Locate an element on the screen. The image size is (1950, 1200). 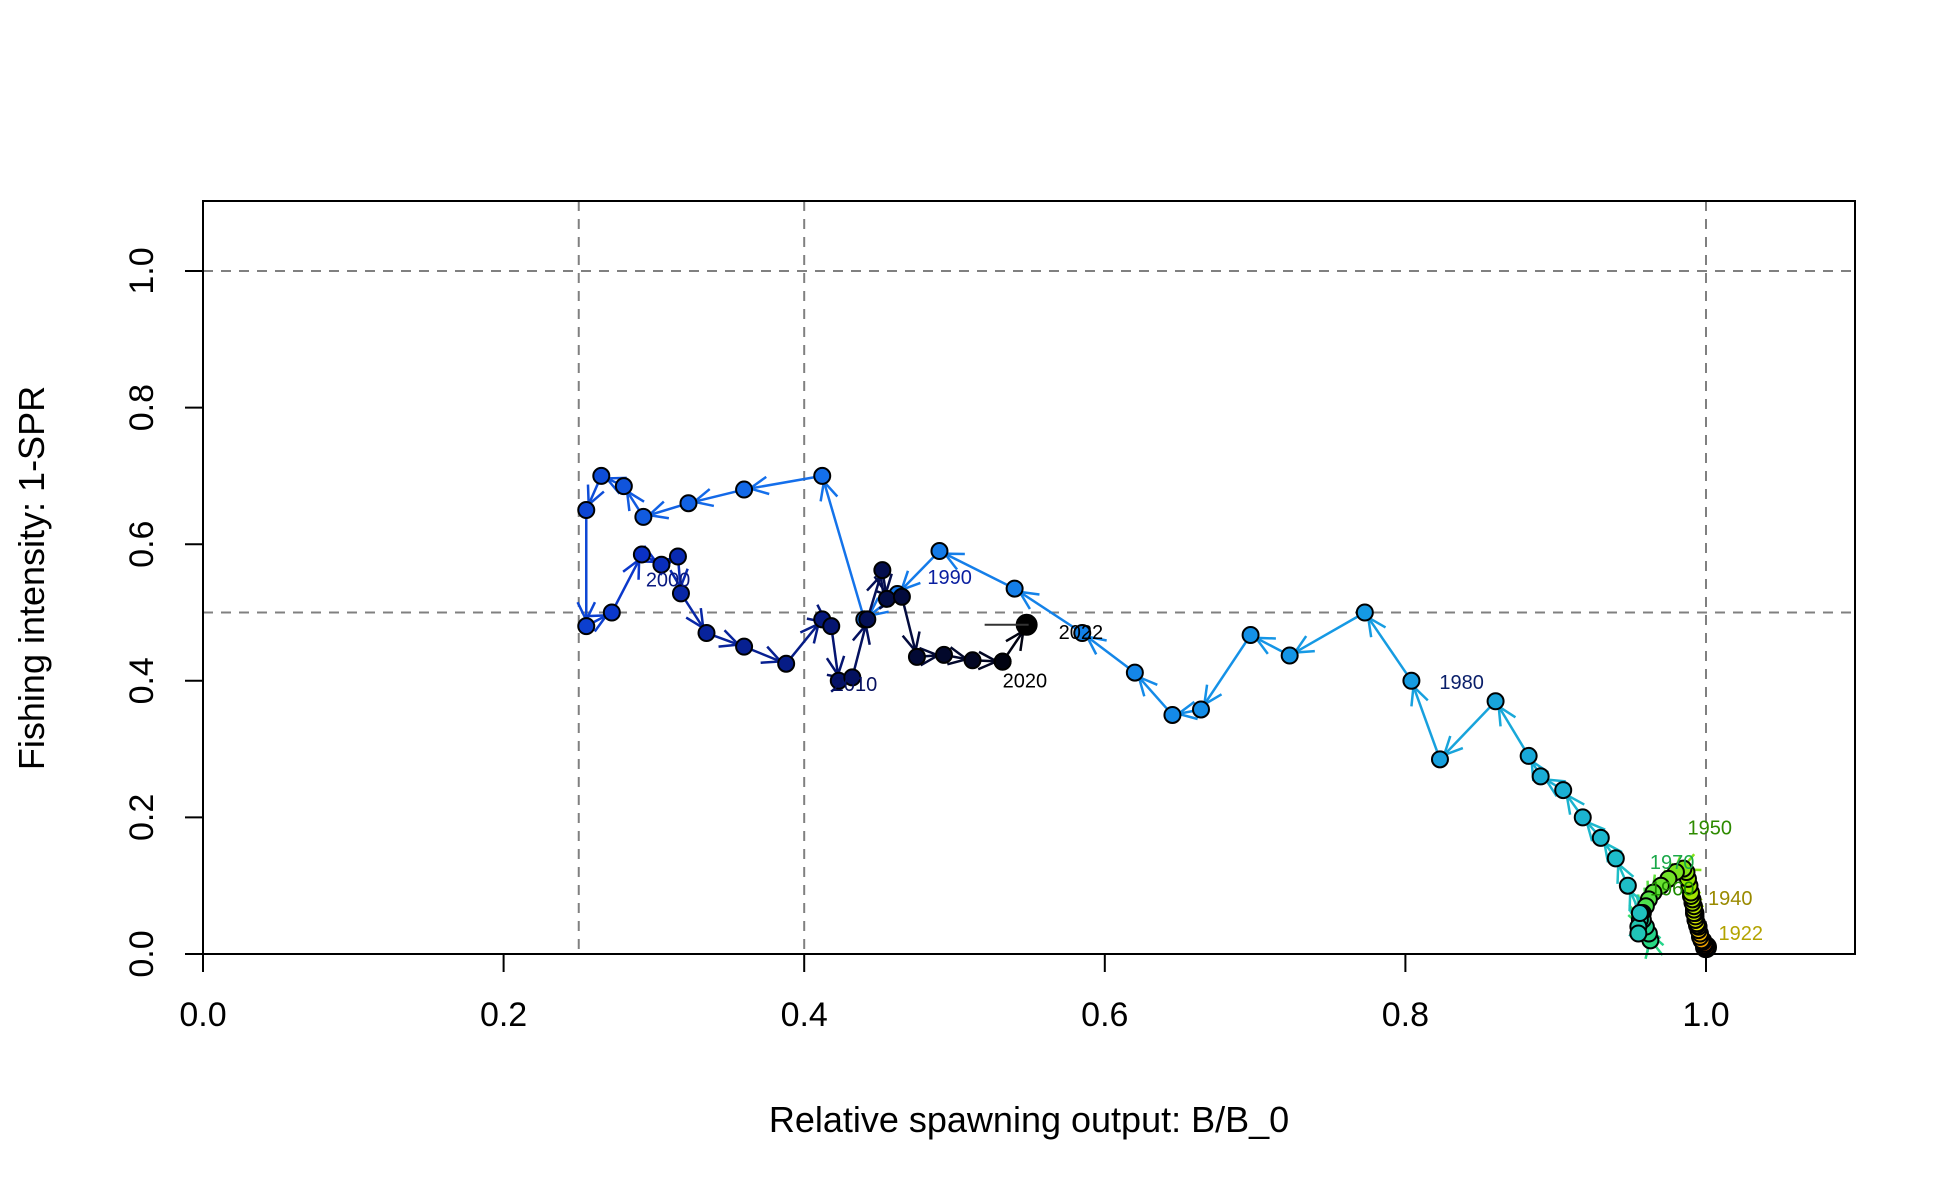
x-tick-label: 0.6 is located at coordinates (1104, 1015).